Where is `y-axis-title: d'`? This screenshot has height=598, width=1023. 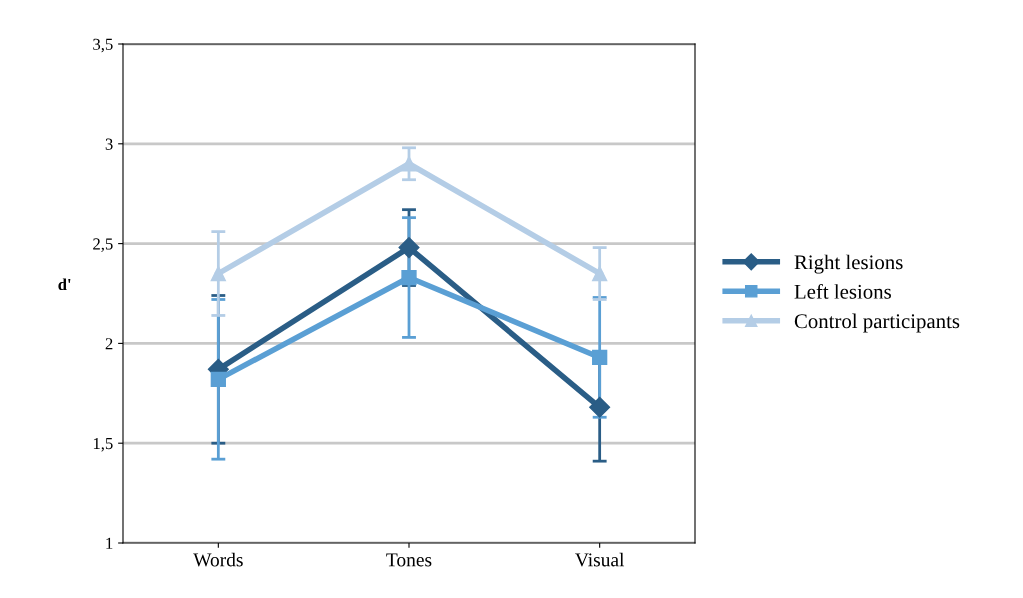
y-axis-title: d' is located at coordinates (64, 284).